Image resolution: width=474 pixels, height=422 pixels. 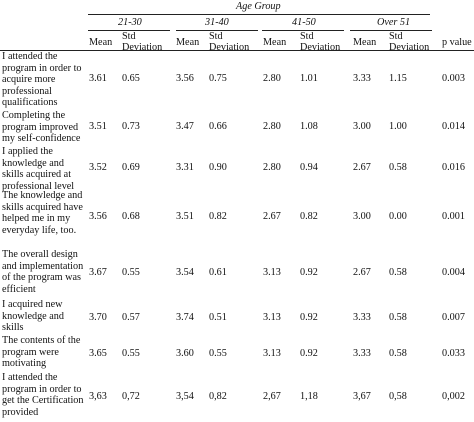 I want to click on cell: 3,54, so click(x=185, y=396).